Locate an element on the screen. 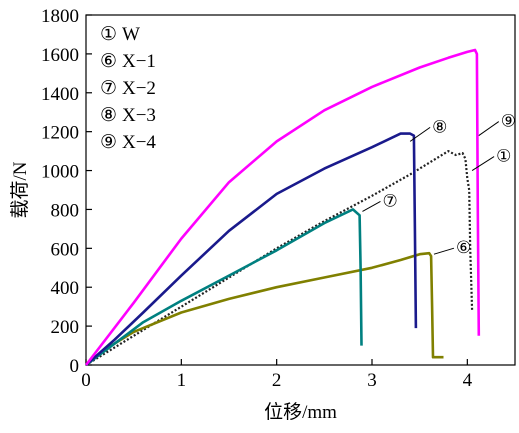 The height and width of the screenshot is (433, 519). x-tick-label: 2 is located at coordinates (277, 380).